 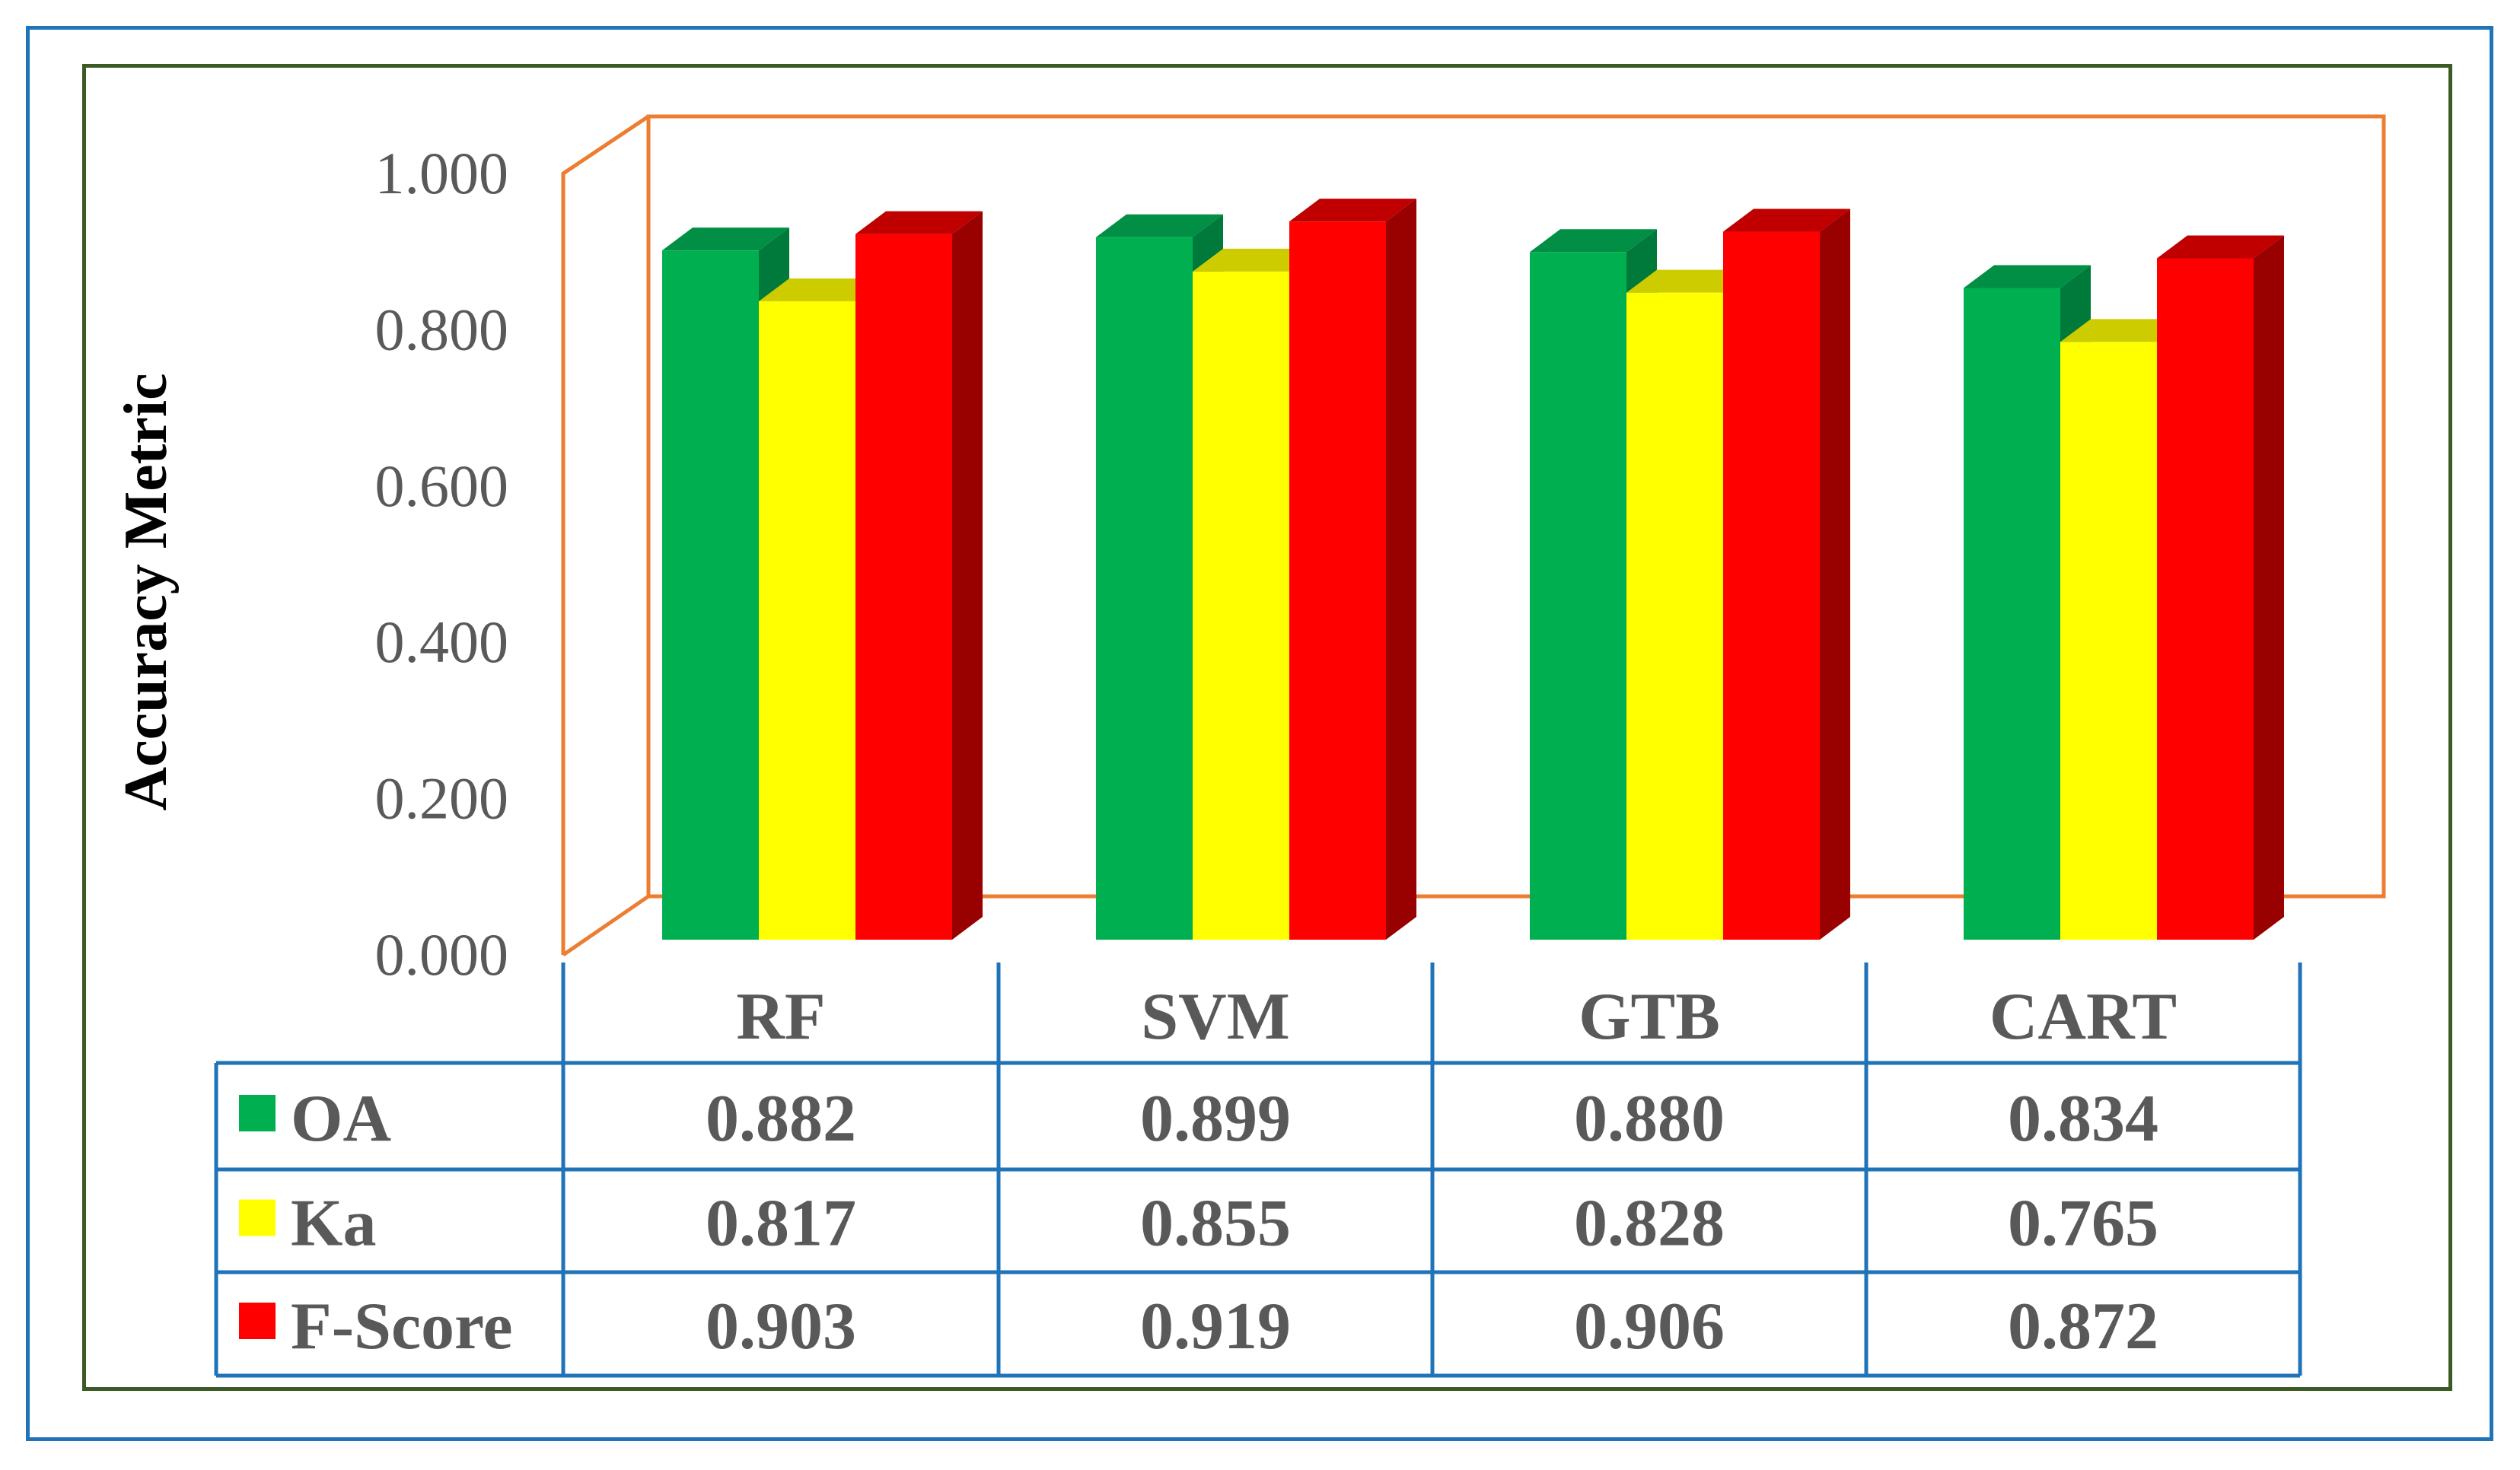 I want to click on y-axis-ticks: 0.000 0.200 0.400 0.600 0.800 1.000, so click(x=442, y=564).